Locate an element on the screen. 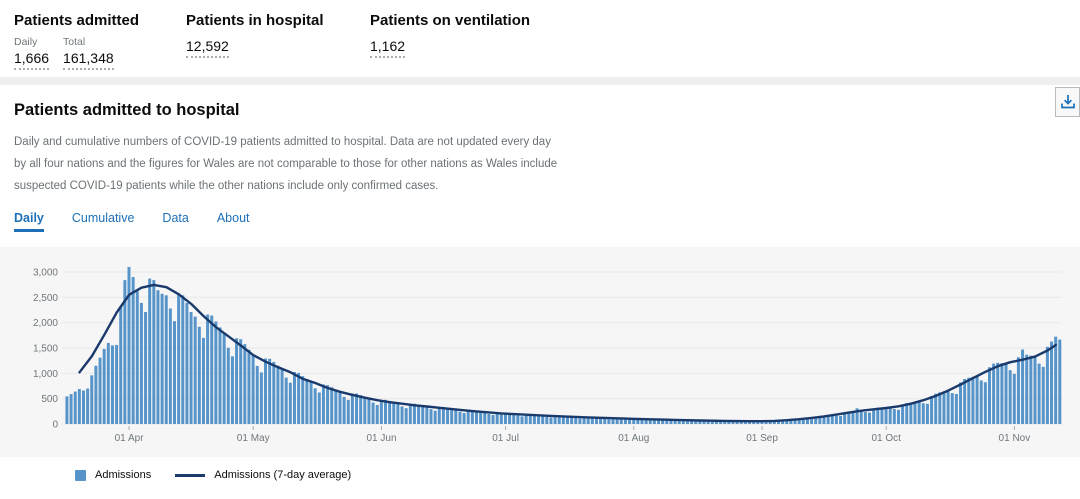 The width and height of the screenshot is (1080, 499). stat-total-label: Total is located at coordinates (74, 42).